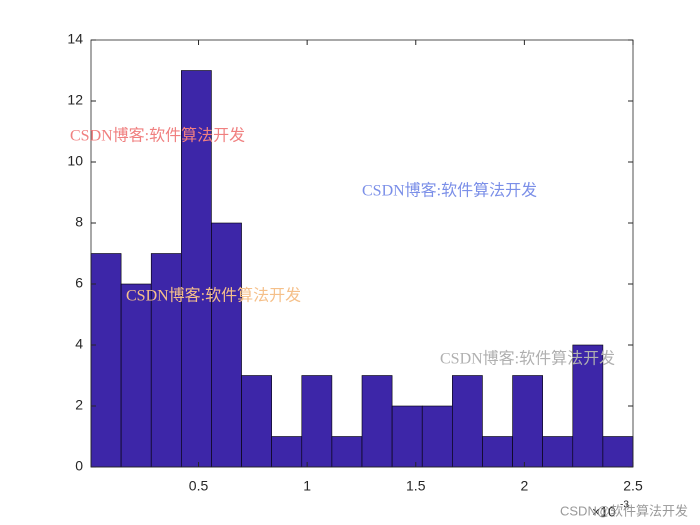 This screenshot has height=525, width=700. Describe the element at coordinates (633, 486) in the screenshot. I see `x-tick-label: 2.5` at that location.